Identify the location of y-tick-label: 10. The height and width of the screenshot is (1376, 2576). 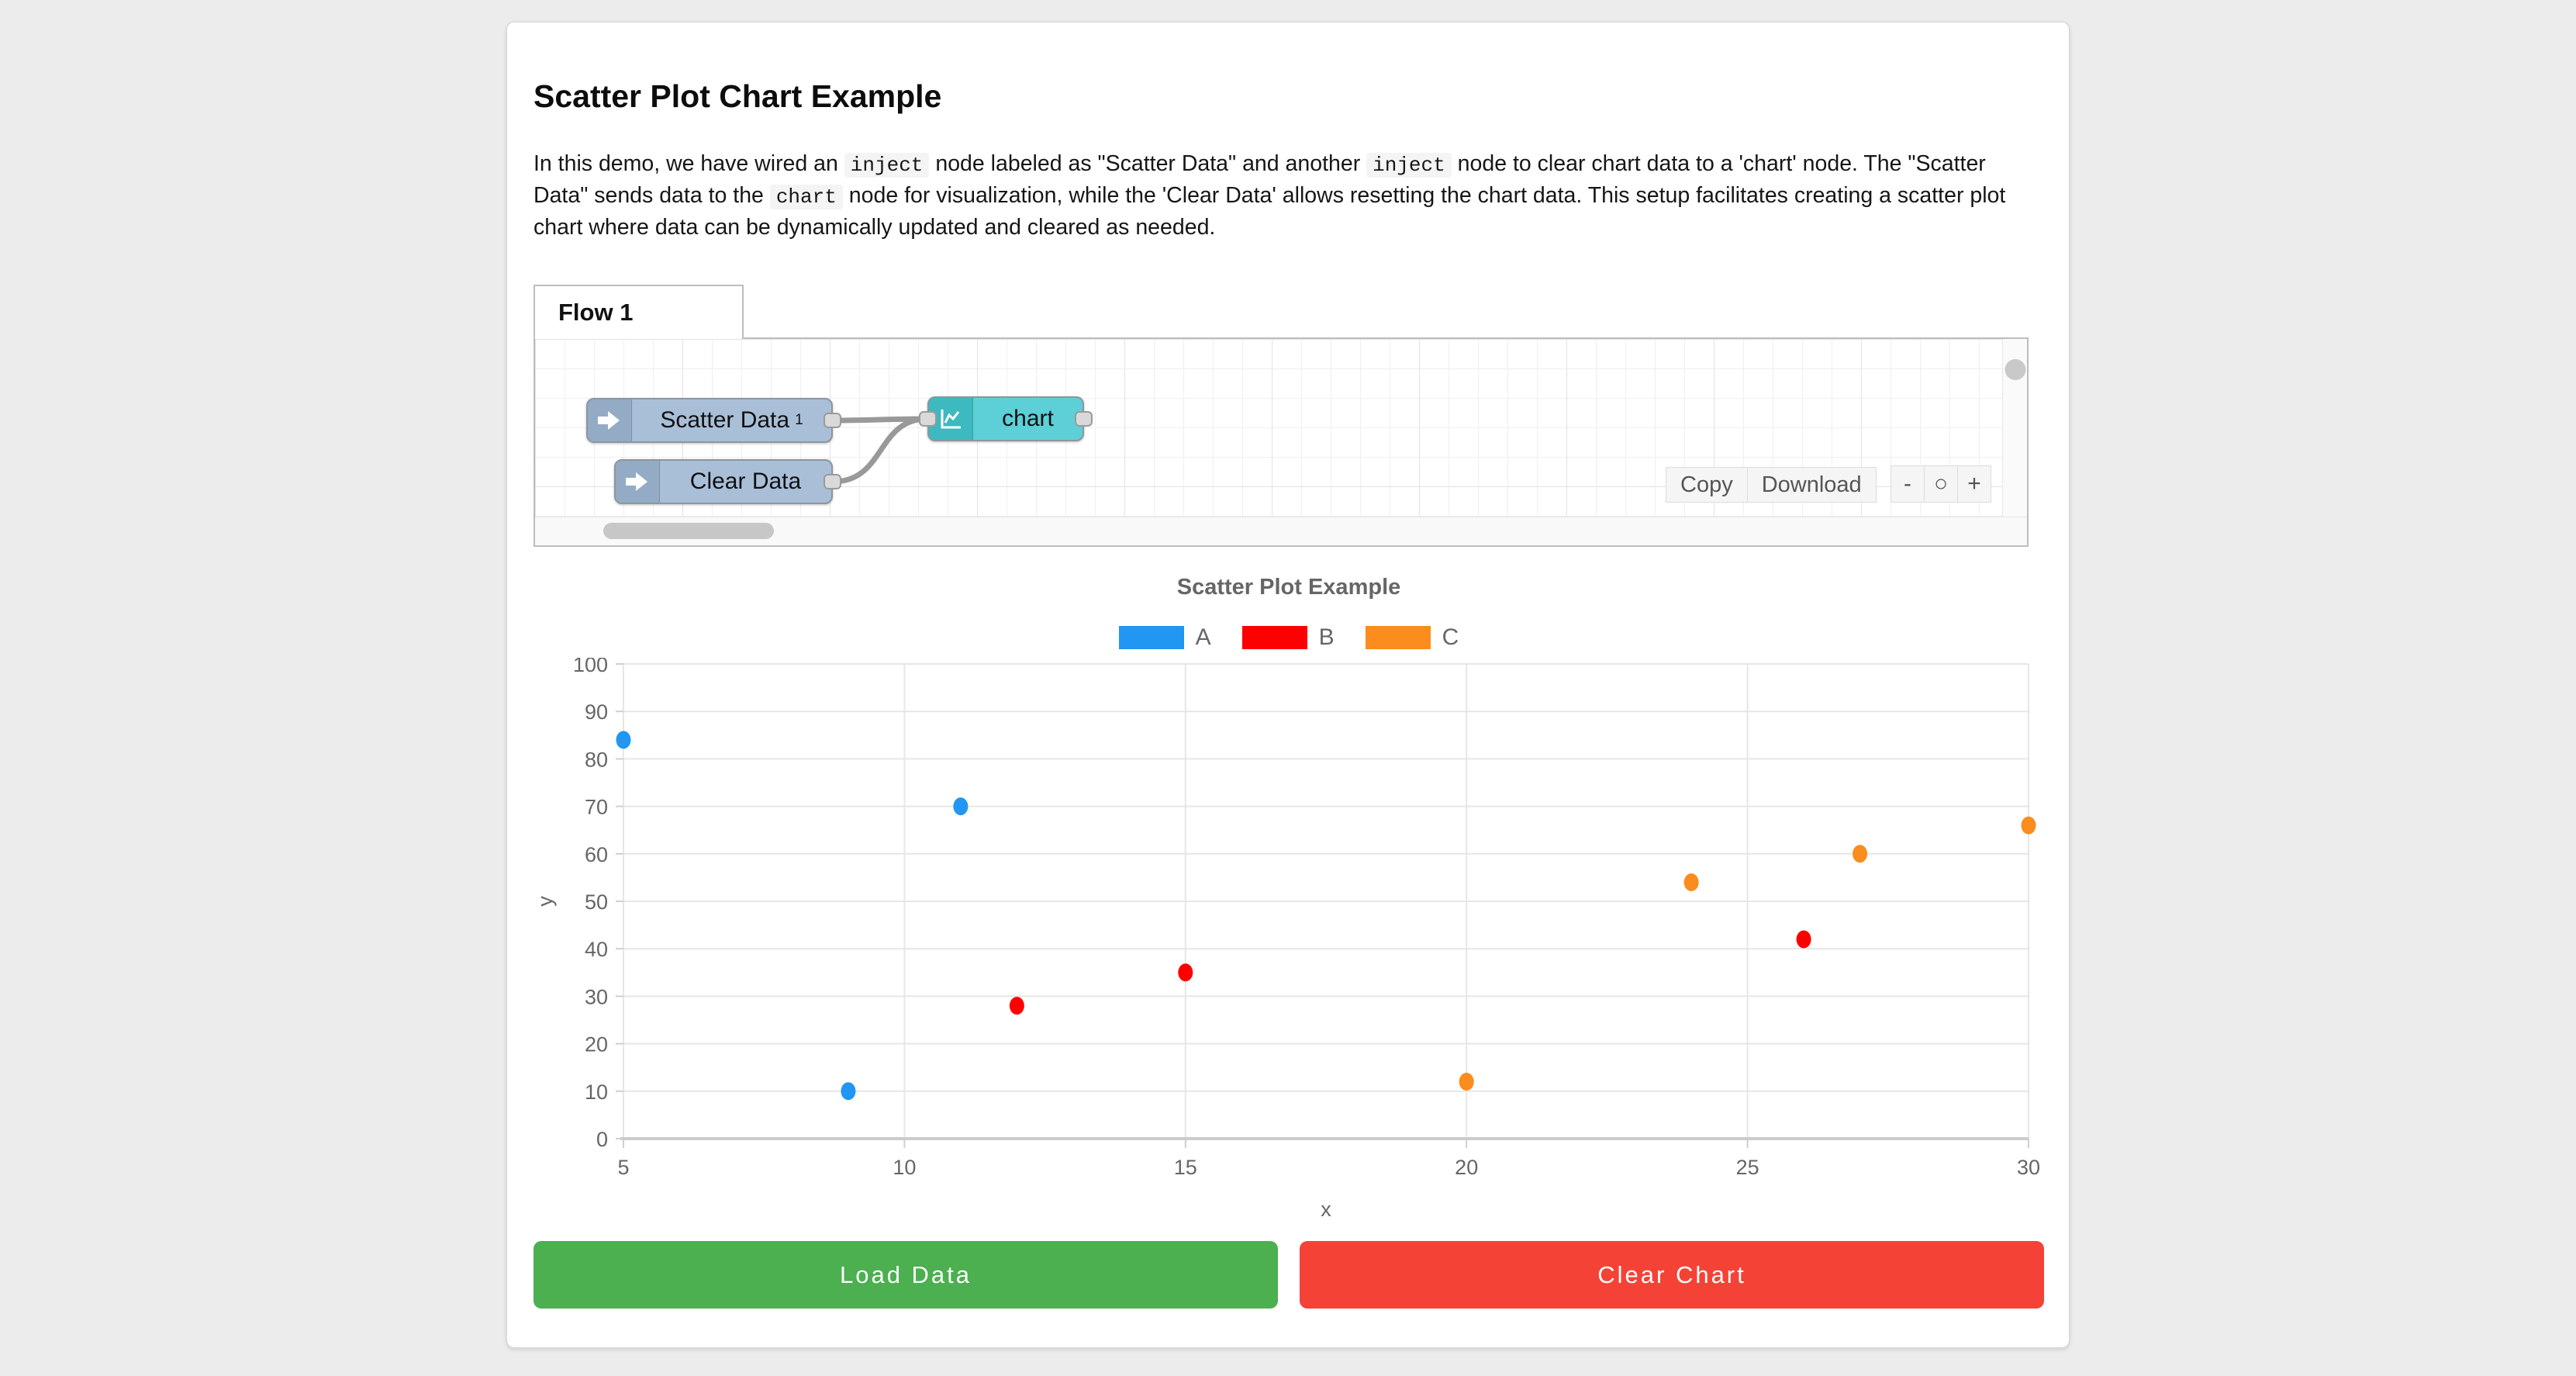
(596, 1092).